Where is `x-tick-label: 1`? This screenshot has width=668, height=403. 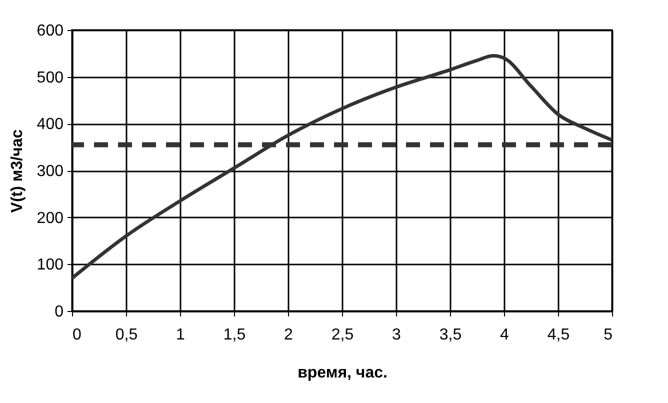 x-tick-label: 1 is located at coordinates (181, 335).